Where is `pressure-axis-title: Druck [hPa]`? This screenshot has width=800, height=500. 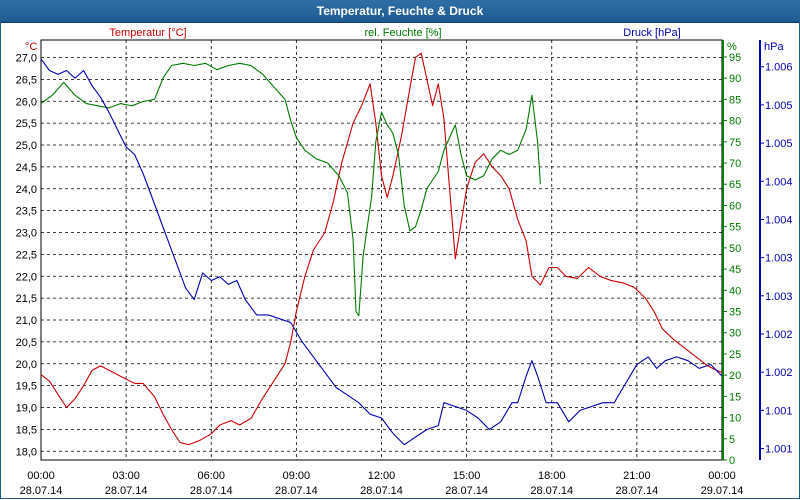 pressure-axis-title: Druck [hPa] is located at coordinates (651, 33).